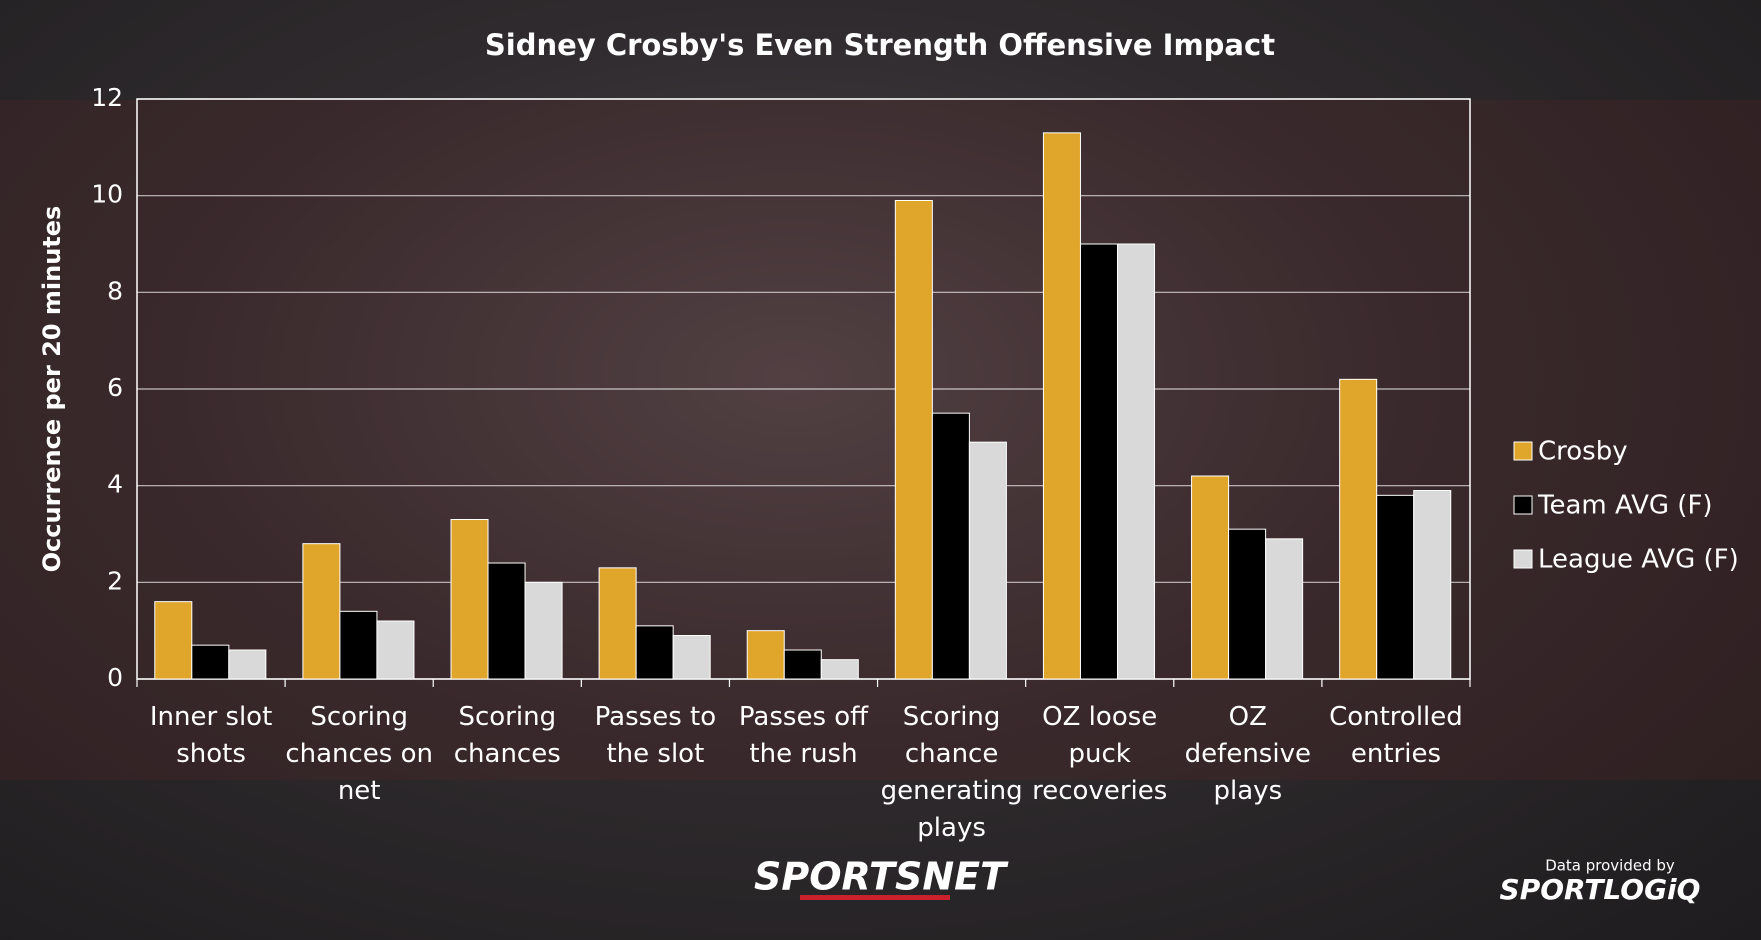 This screenshot has width=1761, height=940. Describe the element at coordinates (1625, 506) in the screenshot. I see `legend-label: Team AVG (F)` at that location.